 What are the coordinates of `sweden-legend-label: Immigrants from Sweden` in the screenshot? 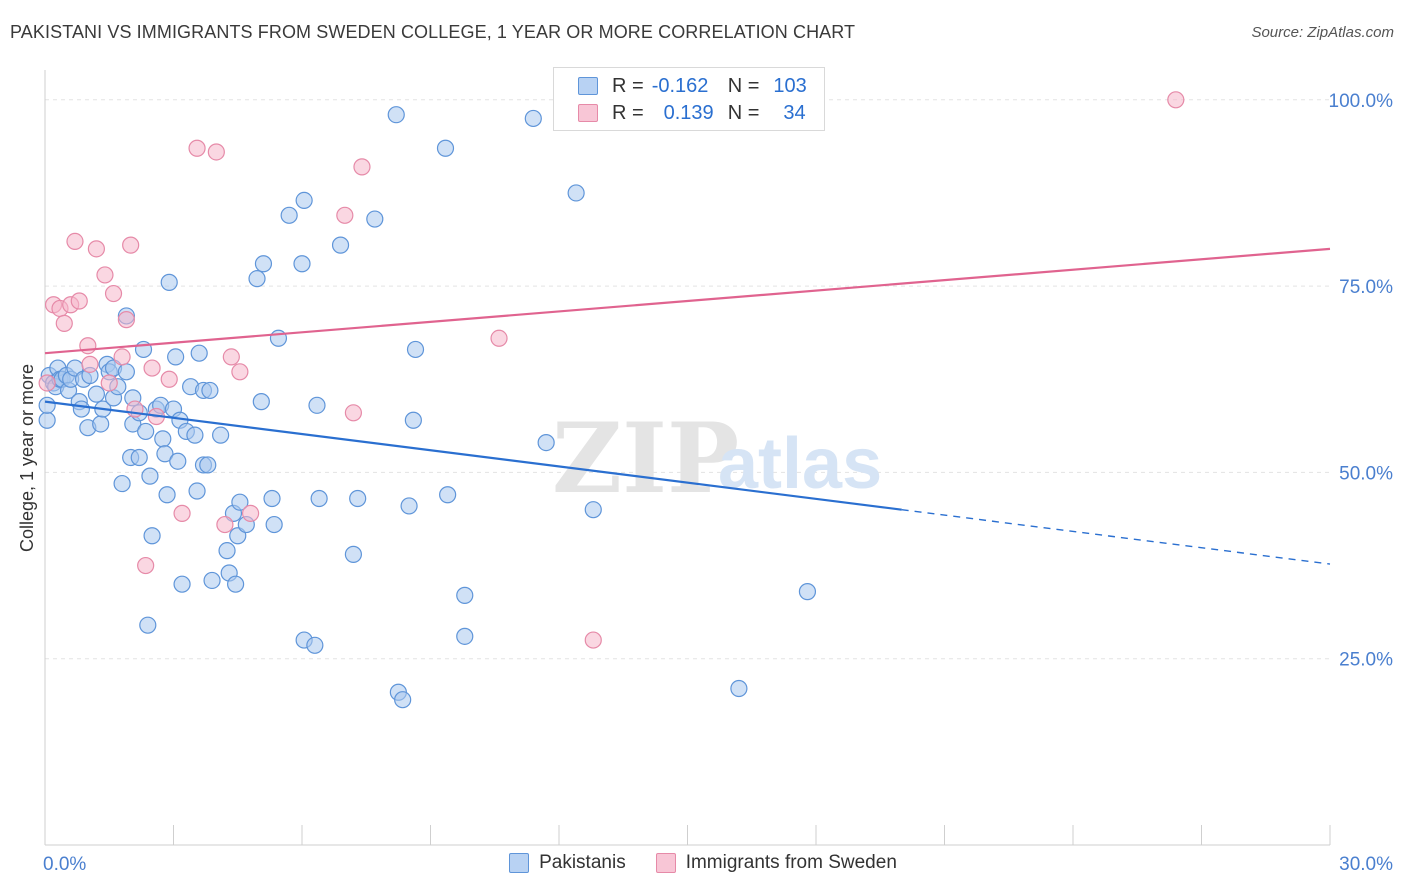 It's located at (791, 862).